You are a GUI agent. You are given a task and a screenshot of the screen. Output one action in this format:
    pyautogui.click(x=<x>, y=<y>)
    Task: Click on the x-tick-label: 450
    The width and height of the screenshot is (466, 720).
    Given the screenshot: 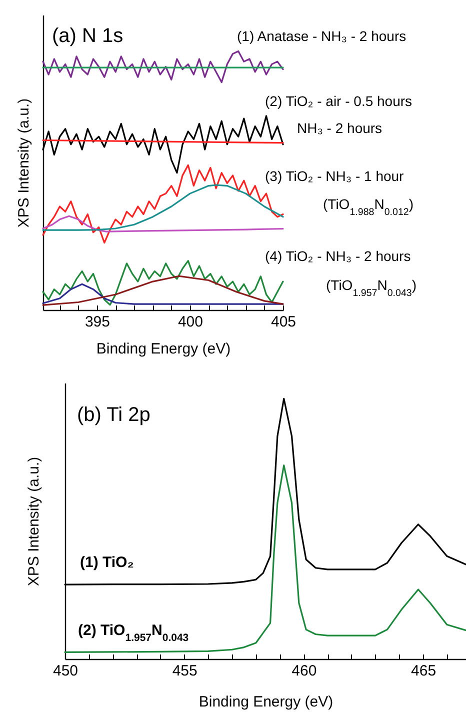 What is the action you would take?
    pyautogui.click(x=65, y=671)
    